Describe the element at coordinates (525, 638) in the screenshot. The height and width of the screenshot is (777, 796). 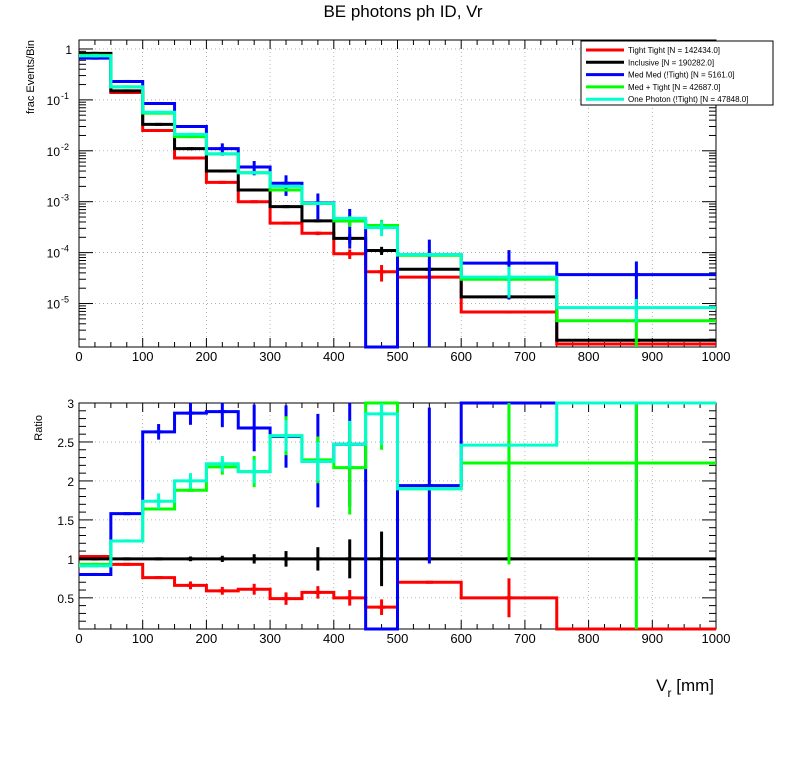
I see `bottom-xtick-label: 700` at that location.